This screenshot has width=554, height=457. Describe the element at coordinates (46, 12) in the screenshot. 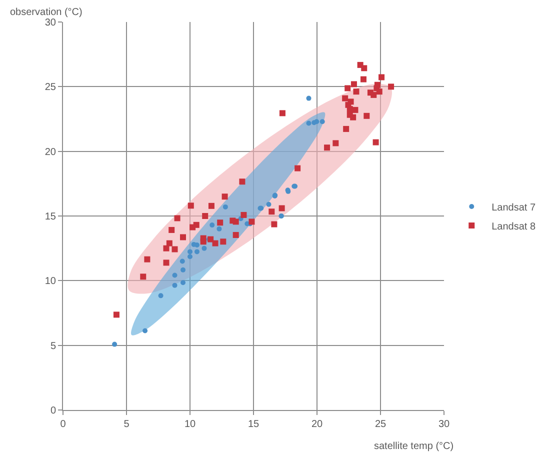

I see `y-axis-title: observation (°C)` at that location.